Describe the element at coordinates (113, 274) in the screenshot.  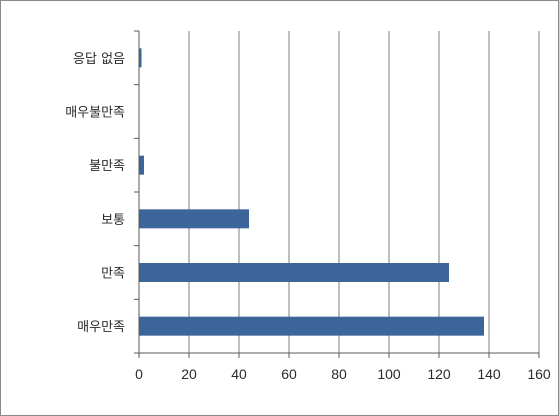
I see `category-label: 만족` at that location.